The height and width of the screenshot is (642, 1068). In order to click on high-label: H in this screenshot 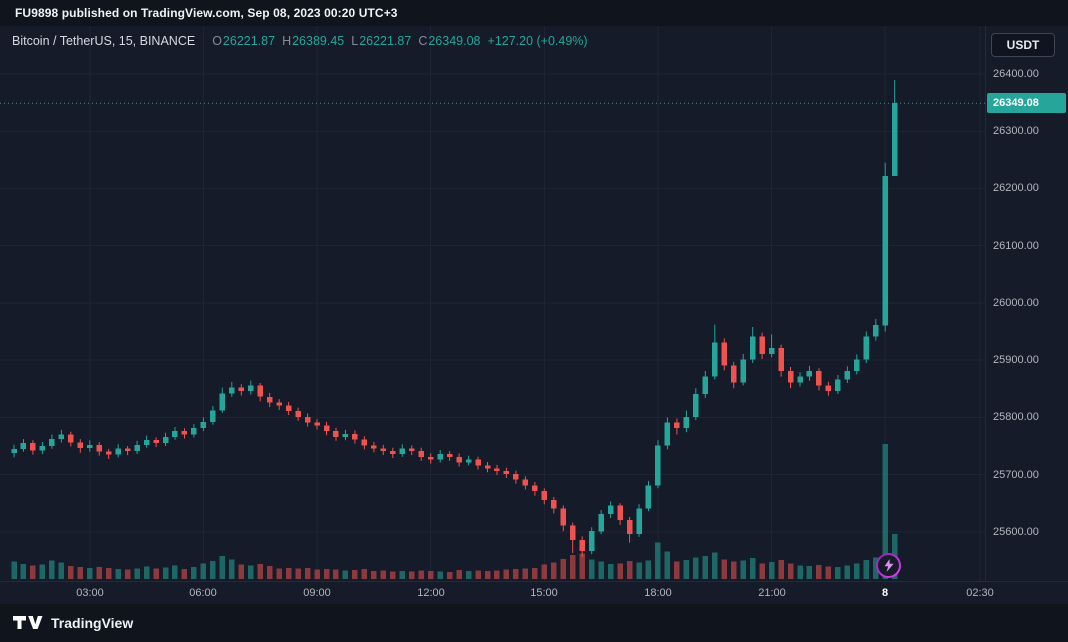, I will do `click(287, 41)`.